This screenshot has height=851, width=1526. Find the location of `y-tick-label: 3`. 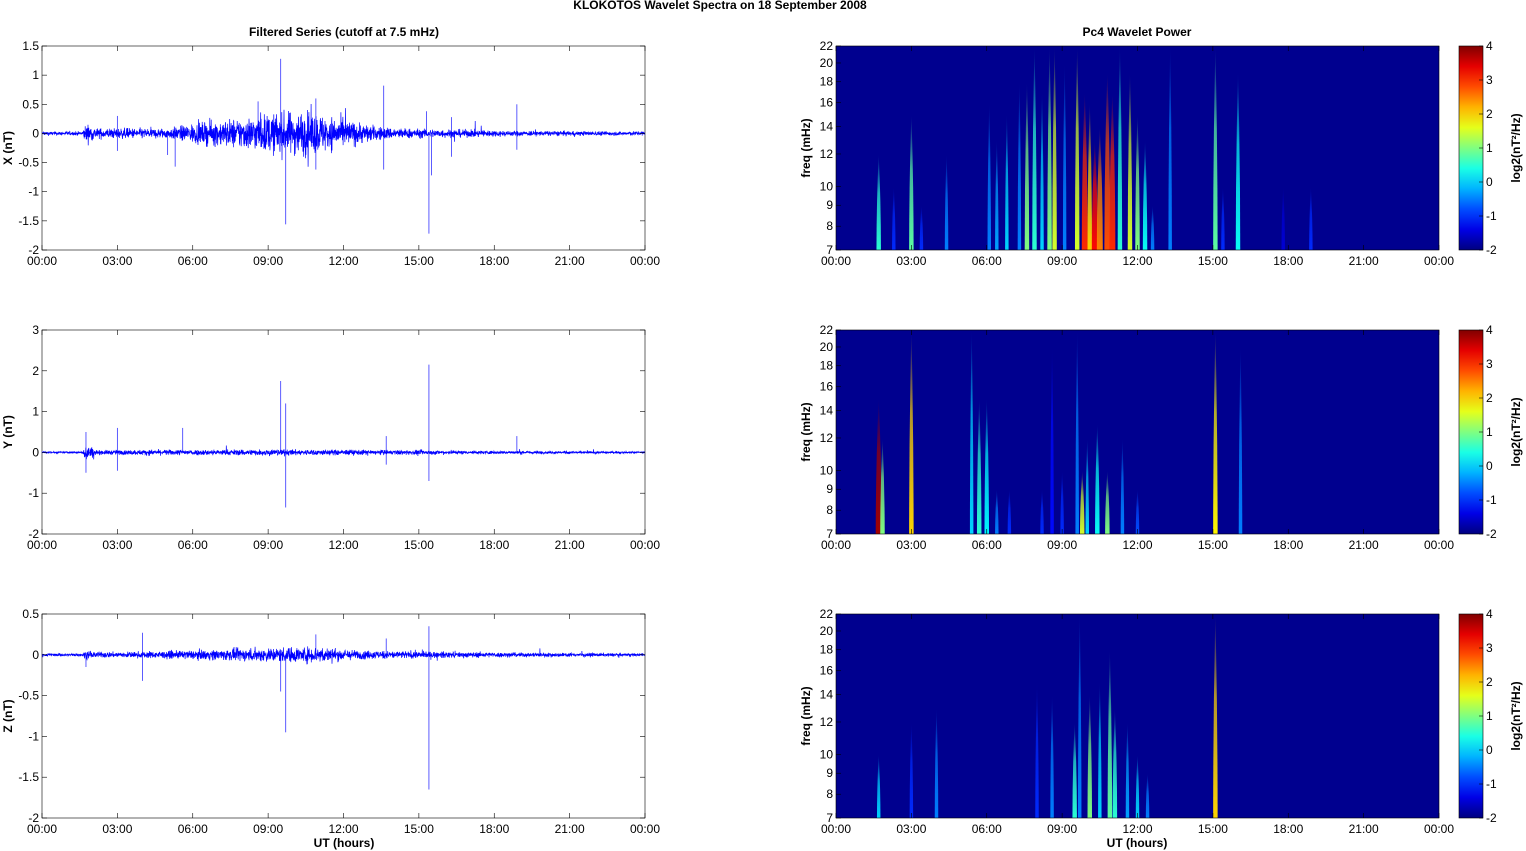

y-tick-label: 3 is located at coordinates (35, 330).